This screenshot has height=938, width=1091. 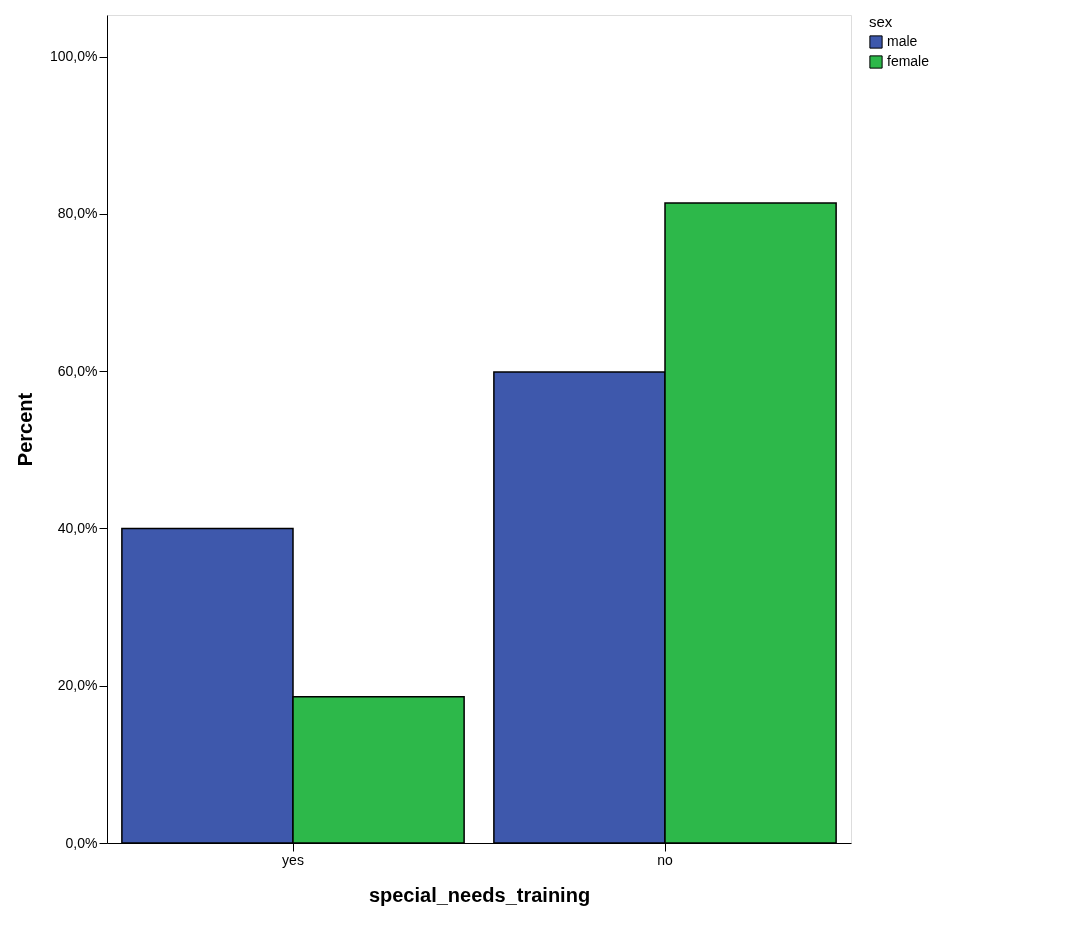 I want to click on legend-label: male, so click(x=902, y=41).